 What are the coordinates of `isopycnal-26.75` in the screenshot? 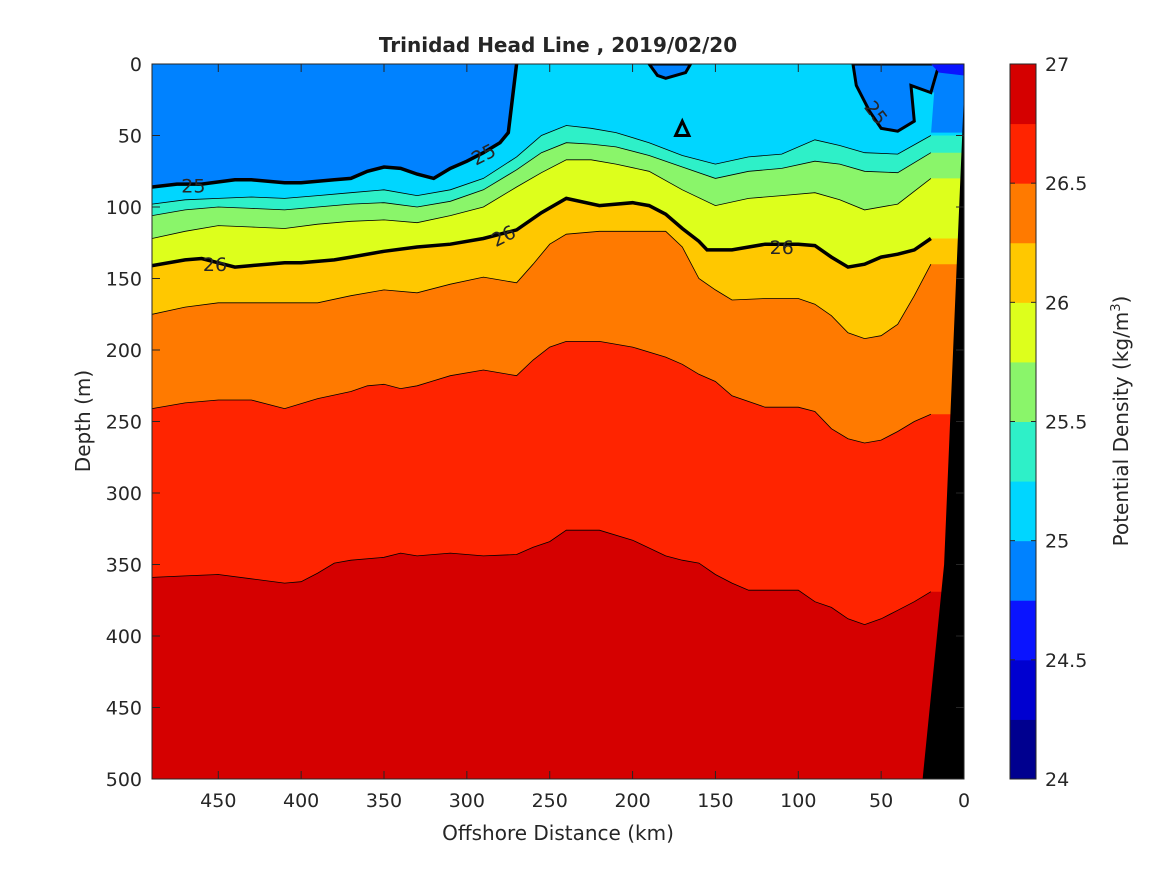 It's located at (542, 577).